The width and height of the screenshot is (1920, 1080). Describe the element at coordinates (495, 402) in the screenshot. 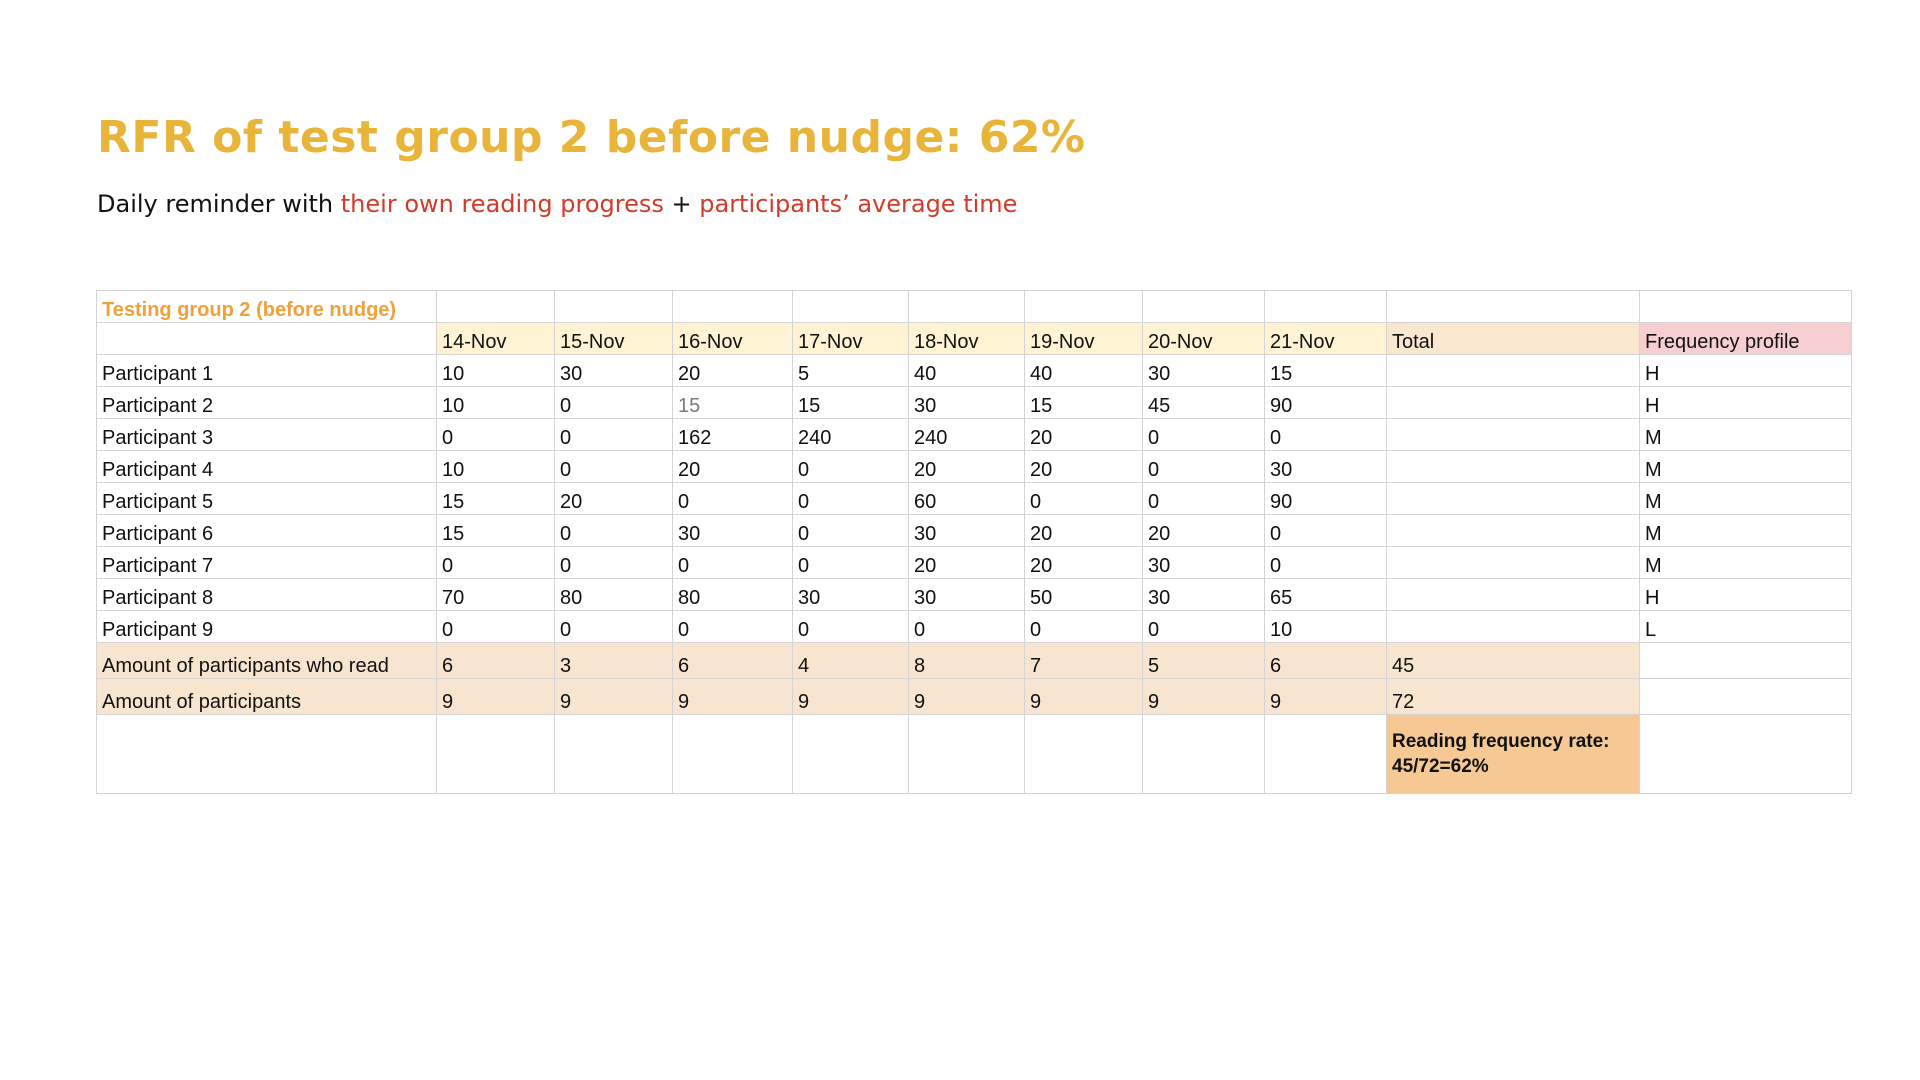

I see `minutes-cell: 10` at that location.